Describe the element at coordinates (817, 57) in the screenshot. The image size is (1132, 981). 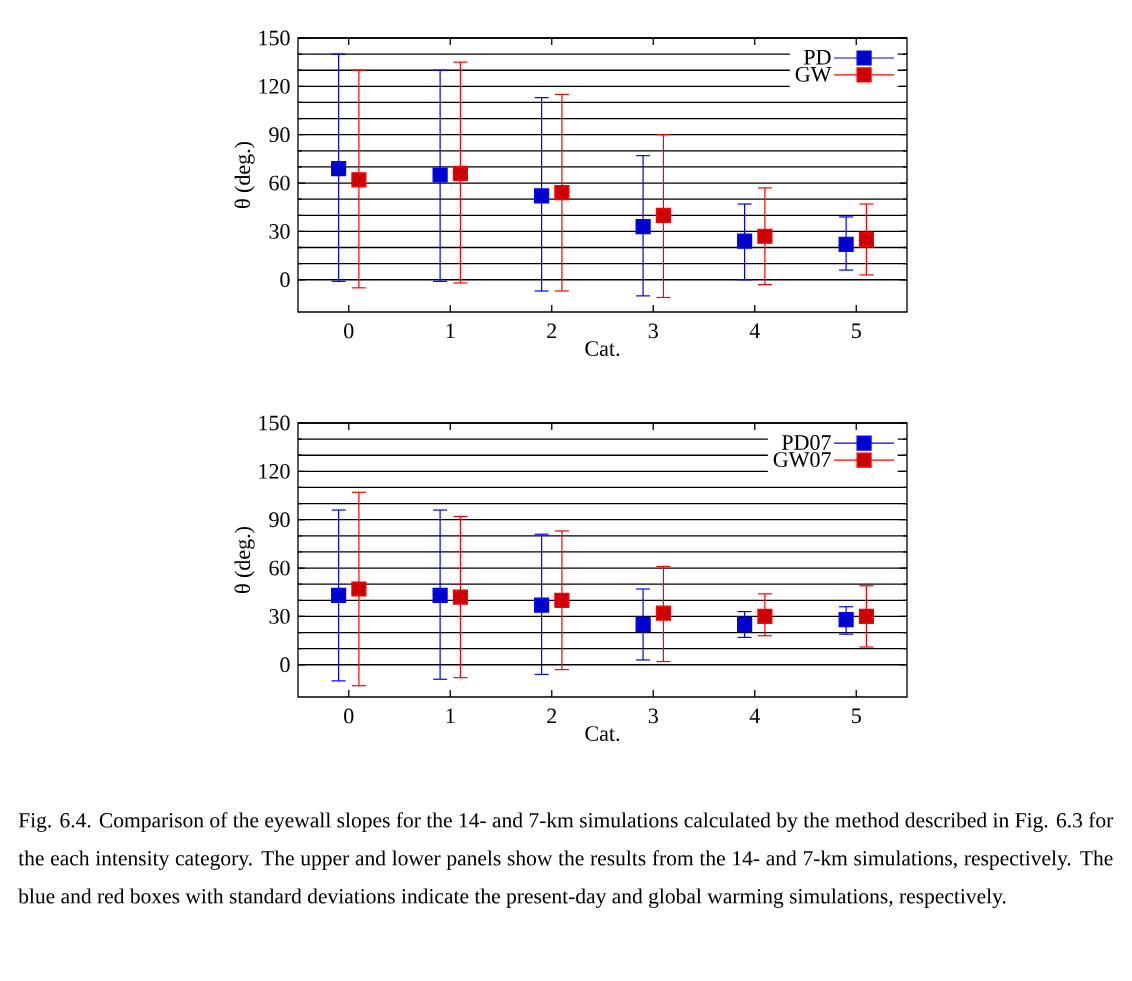
I see `legend-label: PD` at that location.